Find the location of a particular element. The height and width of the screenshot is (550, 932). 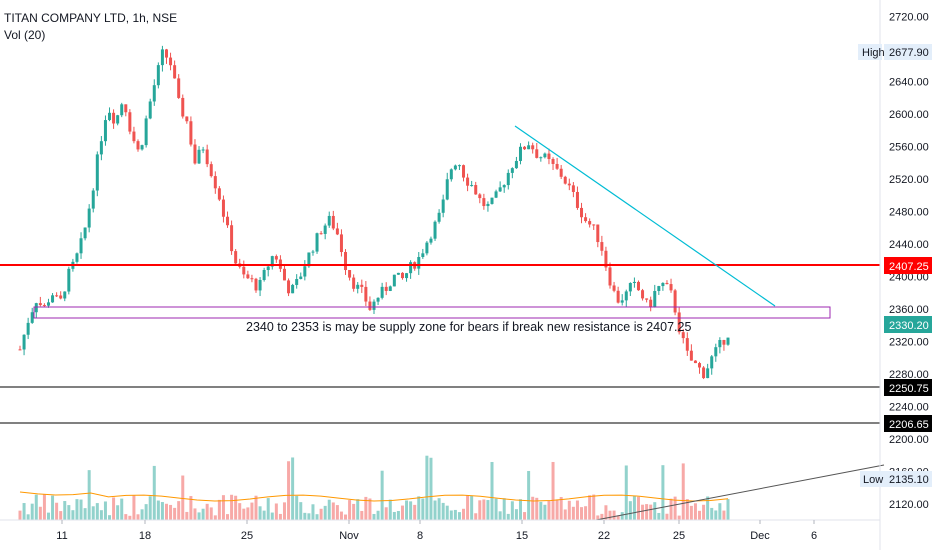

price-tick-label: 2280.00 is located at coordinates (909, 375).